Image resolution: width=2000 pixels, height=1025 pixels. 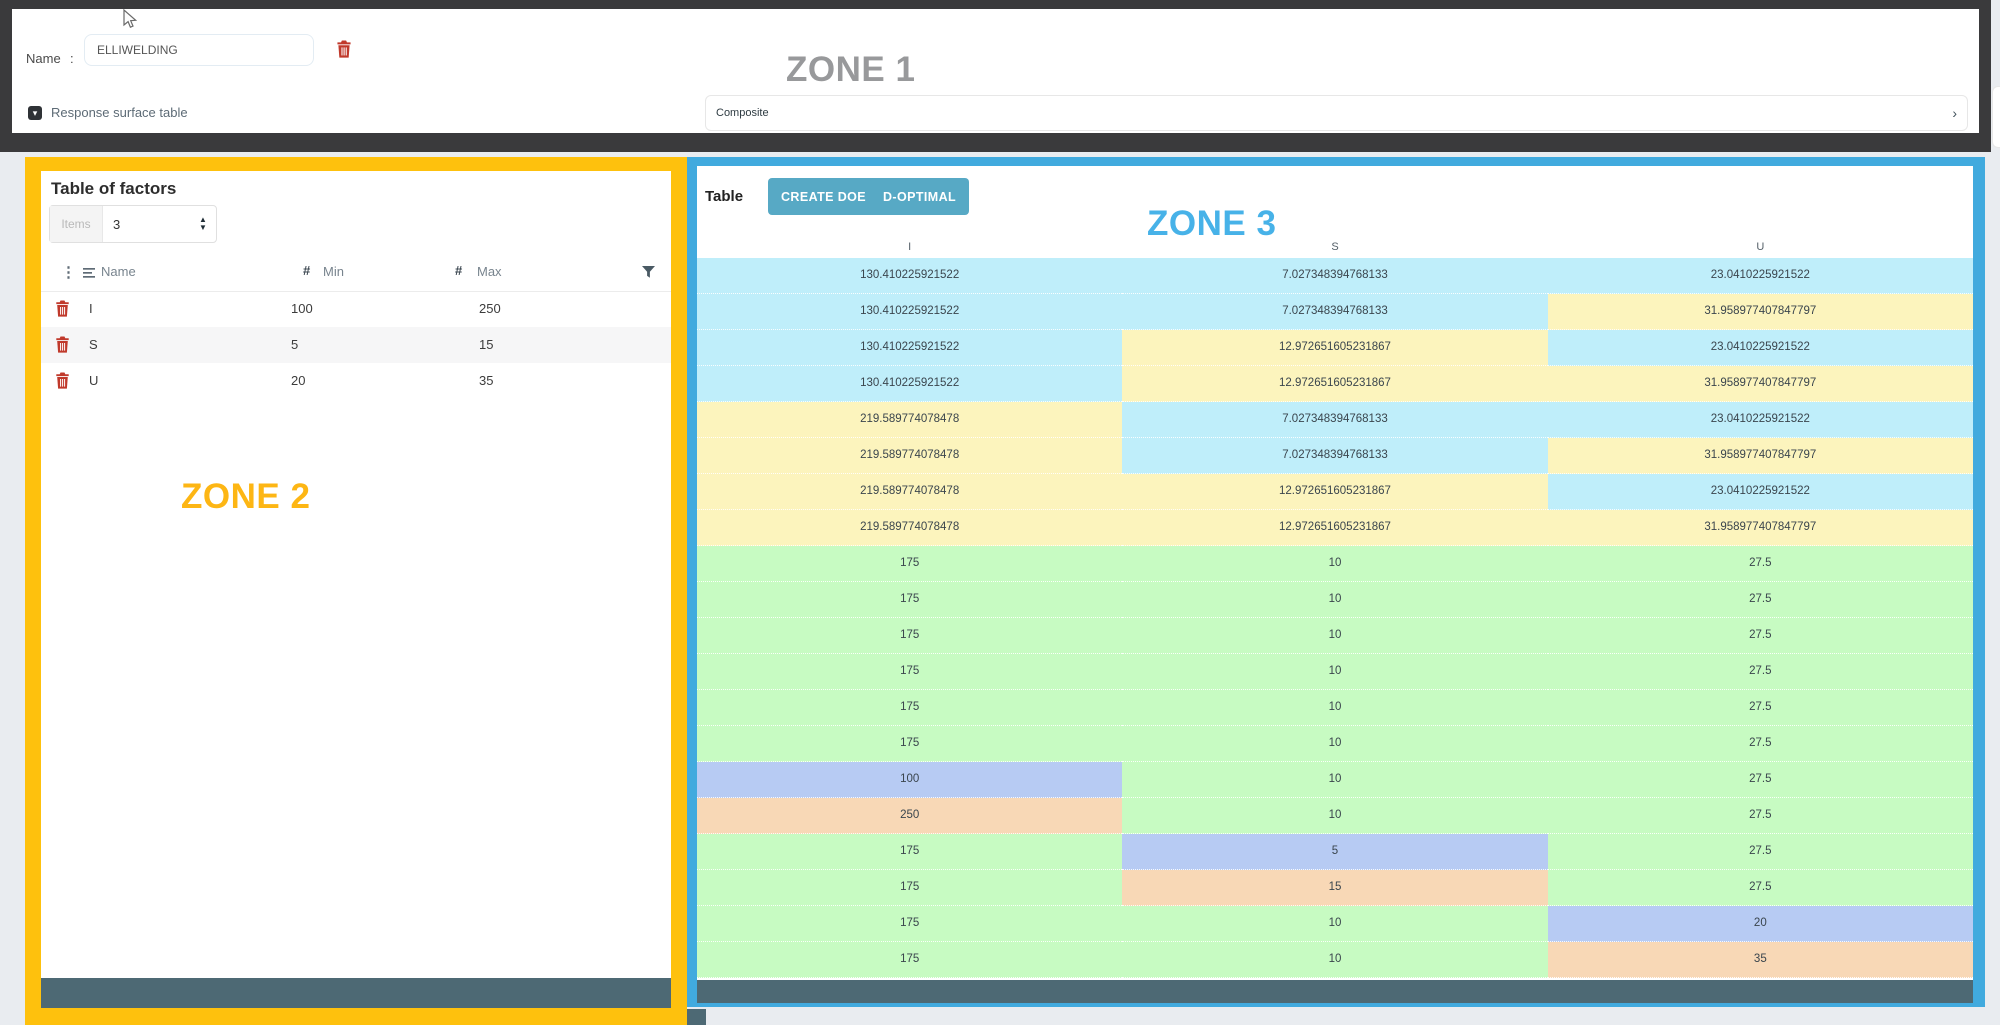 I want to click on table-row: 175 15 27.5, so click(x=1335, y=888).